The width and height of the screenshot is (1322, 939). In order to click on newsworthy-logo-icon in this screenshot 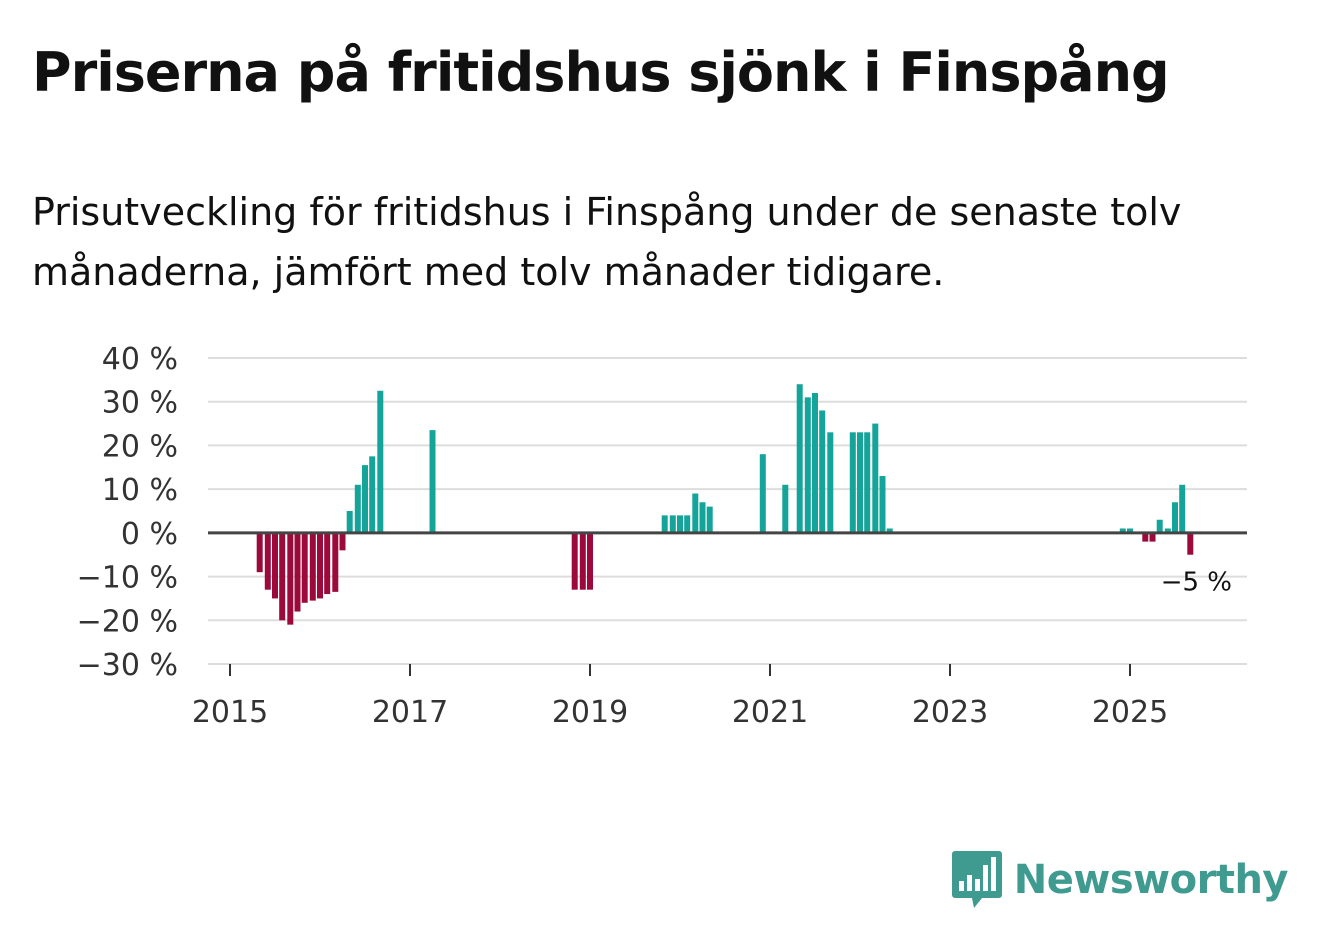, I will do `click(976, 879)`.